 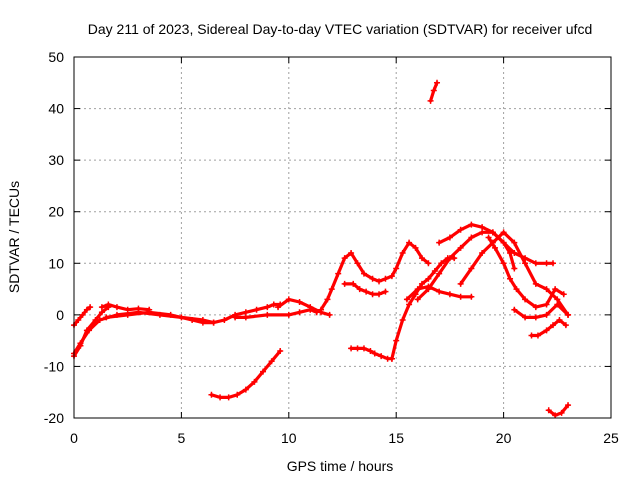 What do you see at coordinates (611, 438) in the screenshot?
I see `x-tick-label: 25` at bounding box center [611, 438].